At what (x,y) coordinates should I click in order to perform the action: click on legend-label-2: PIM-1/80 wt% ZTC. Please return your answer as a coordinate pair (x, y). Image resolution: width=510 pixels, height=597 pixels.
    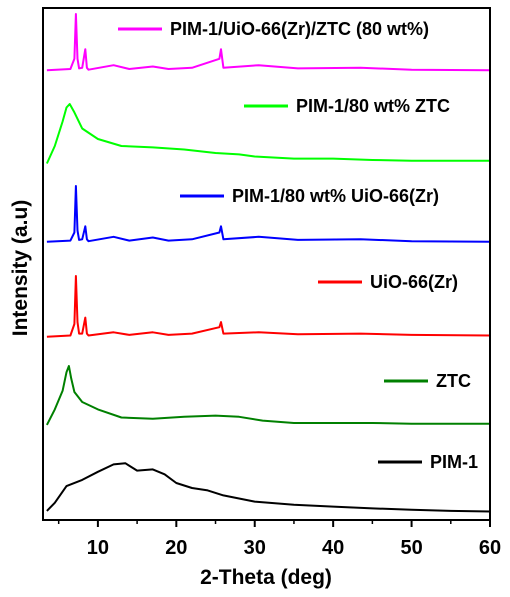
    Looking at the image, I should click on (373, 106).